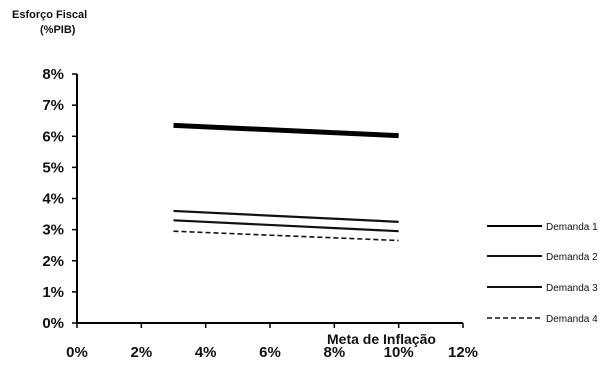 The height and width of the screenshot is (380, 613). I want to click on y-tick-label: 4%, so click(53, 199).